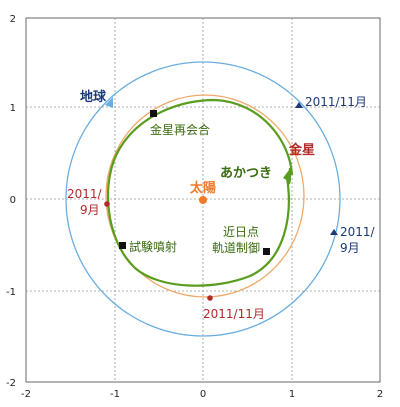 The width and height of the screenshot is (400, 407). What do you see at coordinates (153, 246) in the screenshot?
I see `test-burn-label: 試験噴射` at bounding box center [153, 246].